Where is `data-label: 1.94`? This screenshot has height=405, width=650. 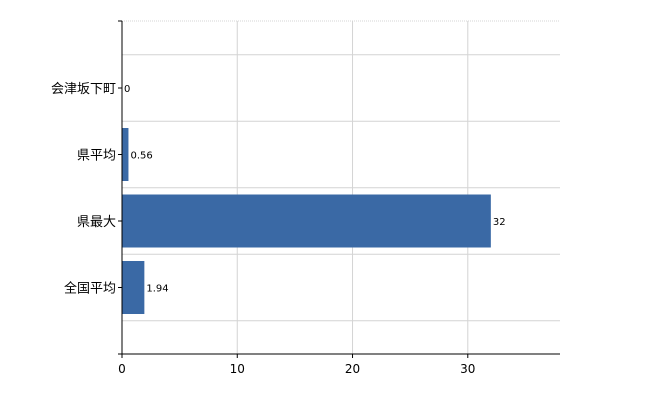 data-label: 1.94 is located at coordinates (157, 289).